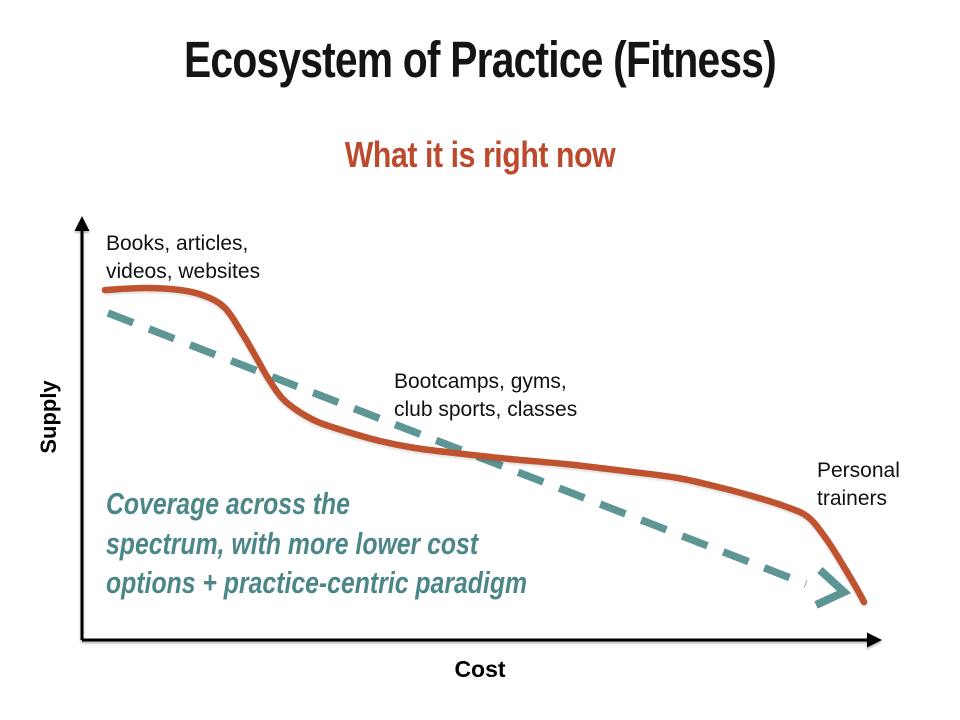 The height and width of the screenshot is (720, 960). Describe the element at coordinates (833, 588) in the screenshot. I see `trend-arrowhead-icon` at that location.